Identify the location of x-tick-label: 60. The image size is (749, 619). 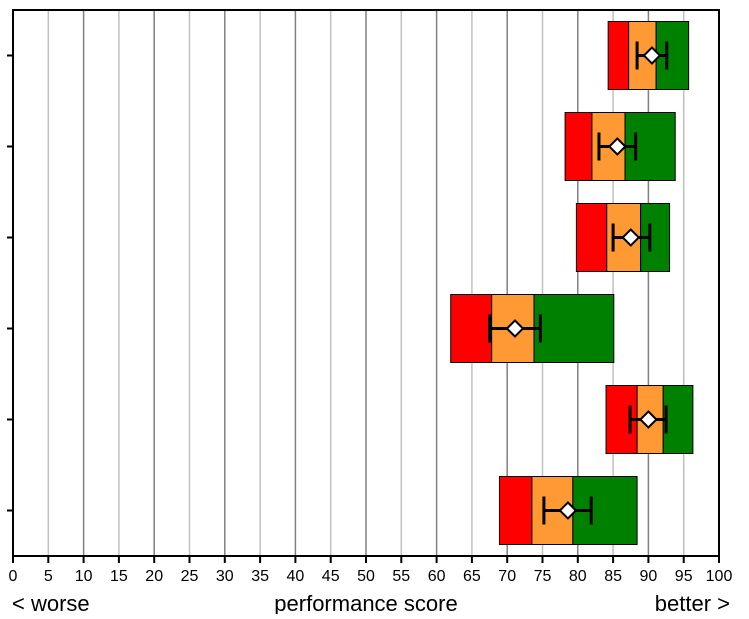
(437, 576).